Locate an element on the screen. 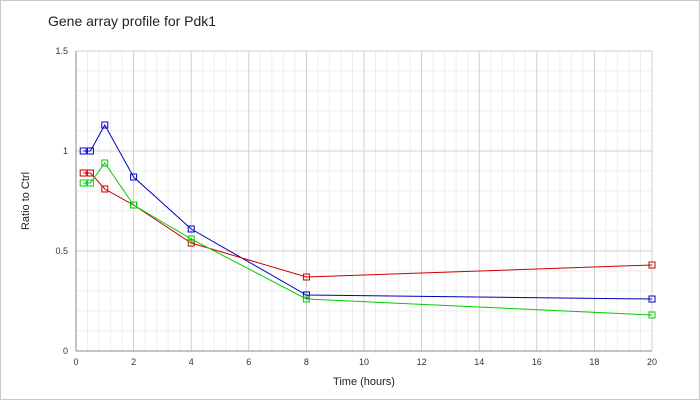 The height and width of the screenshot is (406, 700). x-tick-label: 20 is located at coordinates (652, 362).